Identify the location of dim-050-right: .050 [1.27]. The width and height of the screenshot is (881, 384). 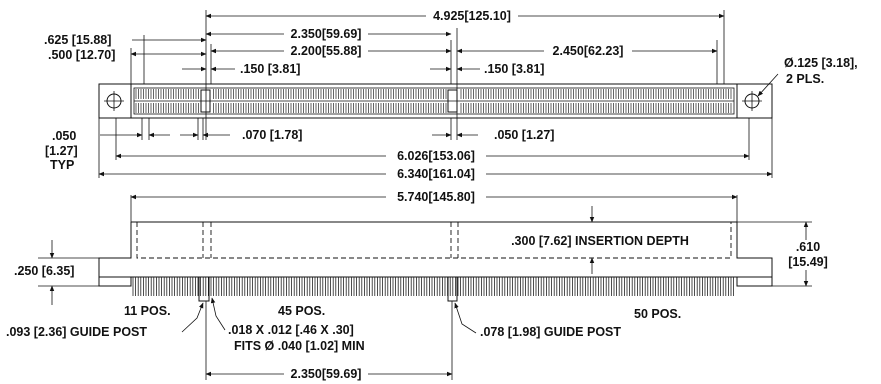
(524, 135).